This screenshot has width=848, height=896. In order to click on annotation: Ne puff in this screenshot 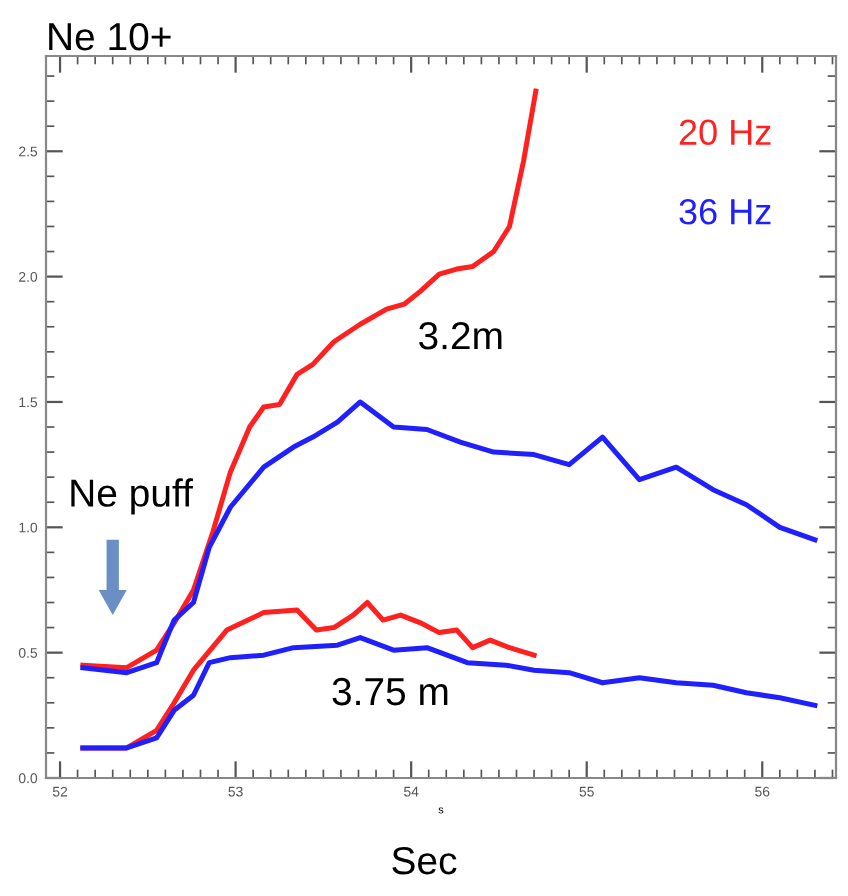, I will do `click(132, 496)`.